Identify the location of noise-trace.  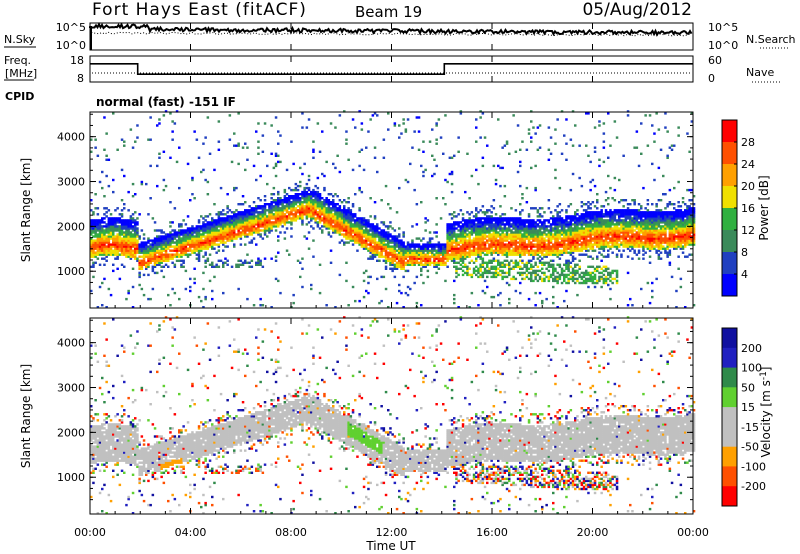
(391, 36).